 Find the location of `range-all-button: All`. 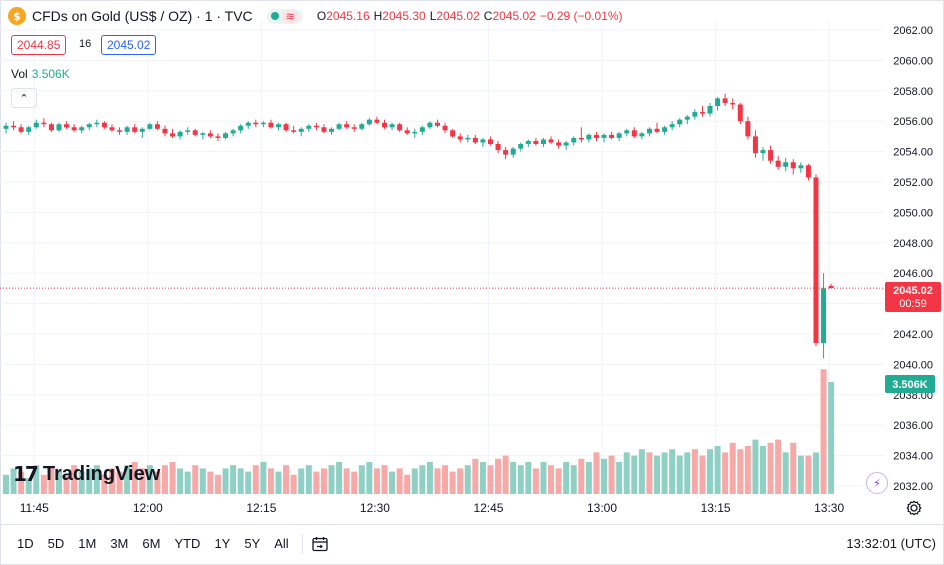

range-all-button: All is located at coordinates (281, 543).